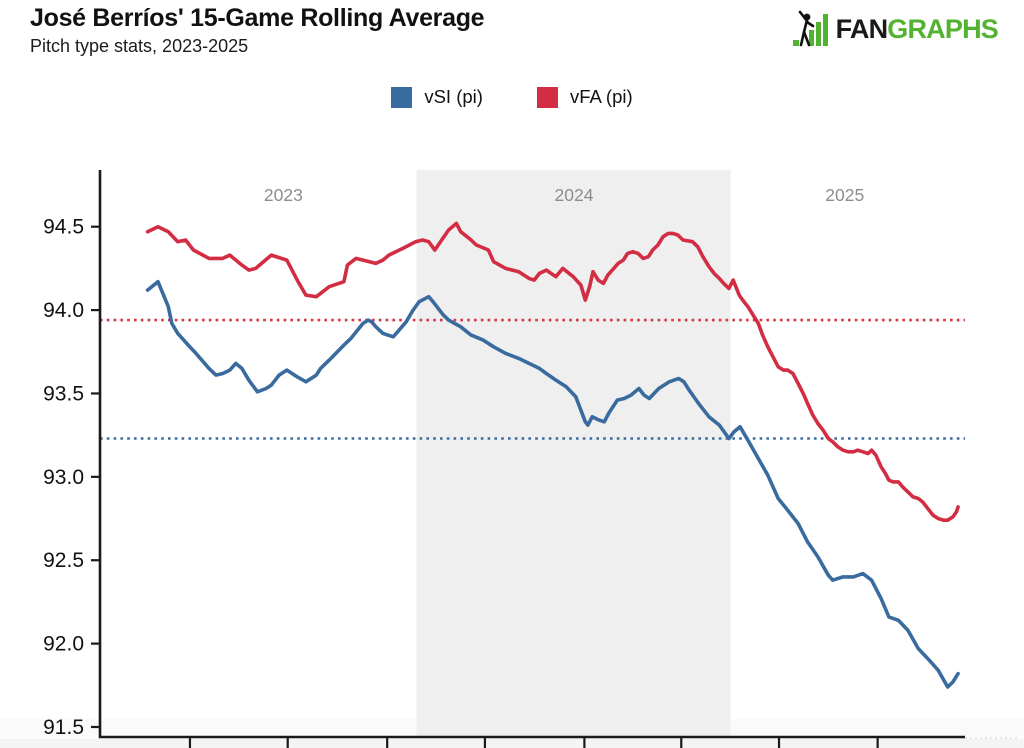 The image size is (1024, 748). Describe the element at coordinates (63, 310) in the screenshot. I see `y-tick-label: 94.0` at that location.